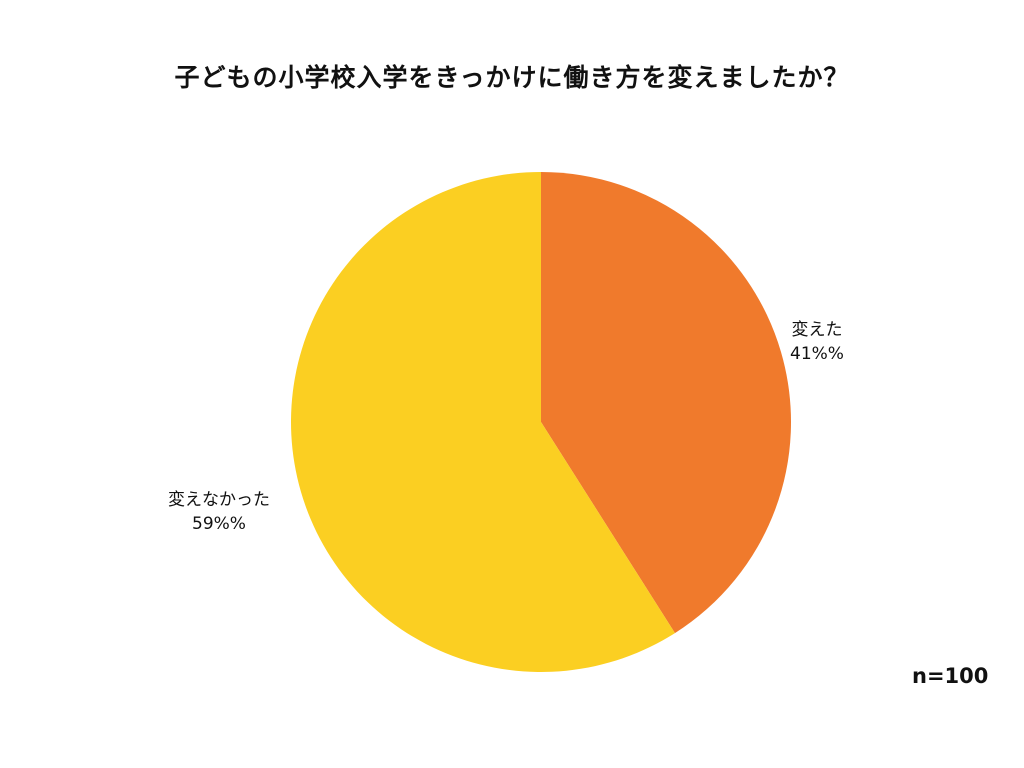 Image resolution: width=1024 pixels, height=768 pixels. I want to click on slice-label-not-changed-value: 59%%, so click(219, 524).